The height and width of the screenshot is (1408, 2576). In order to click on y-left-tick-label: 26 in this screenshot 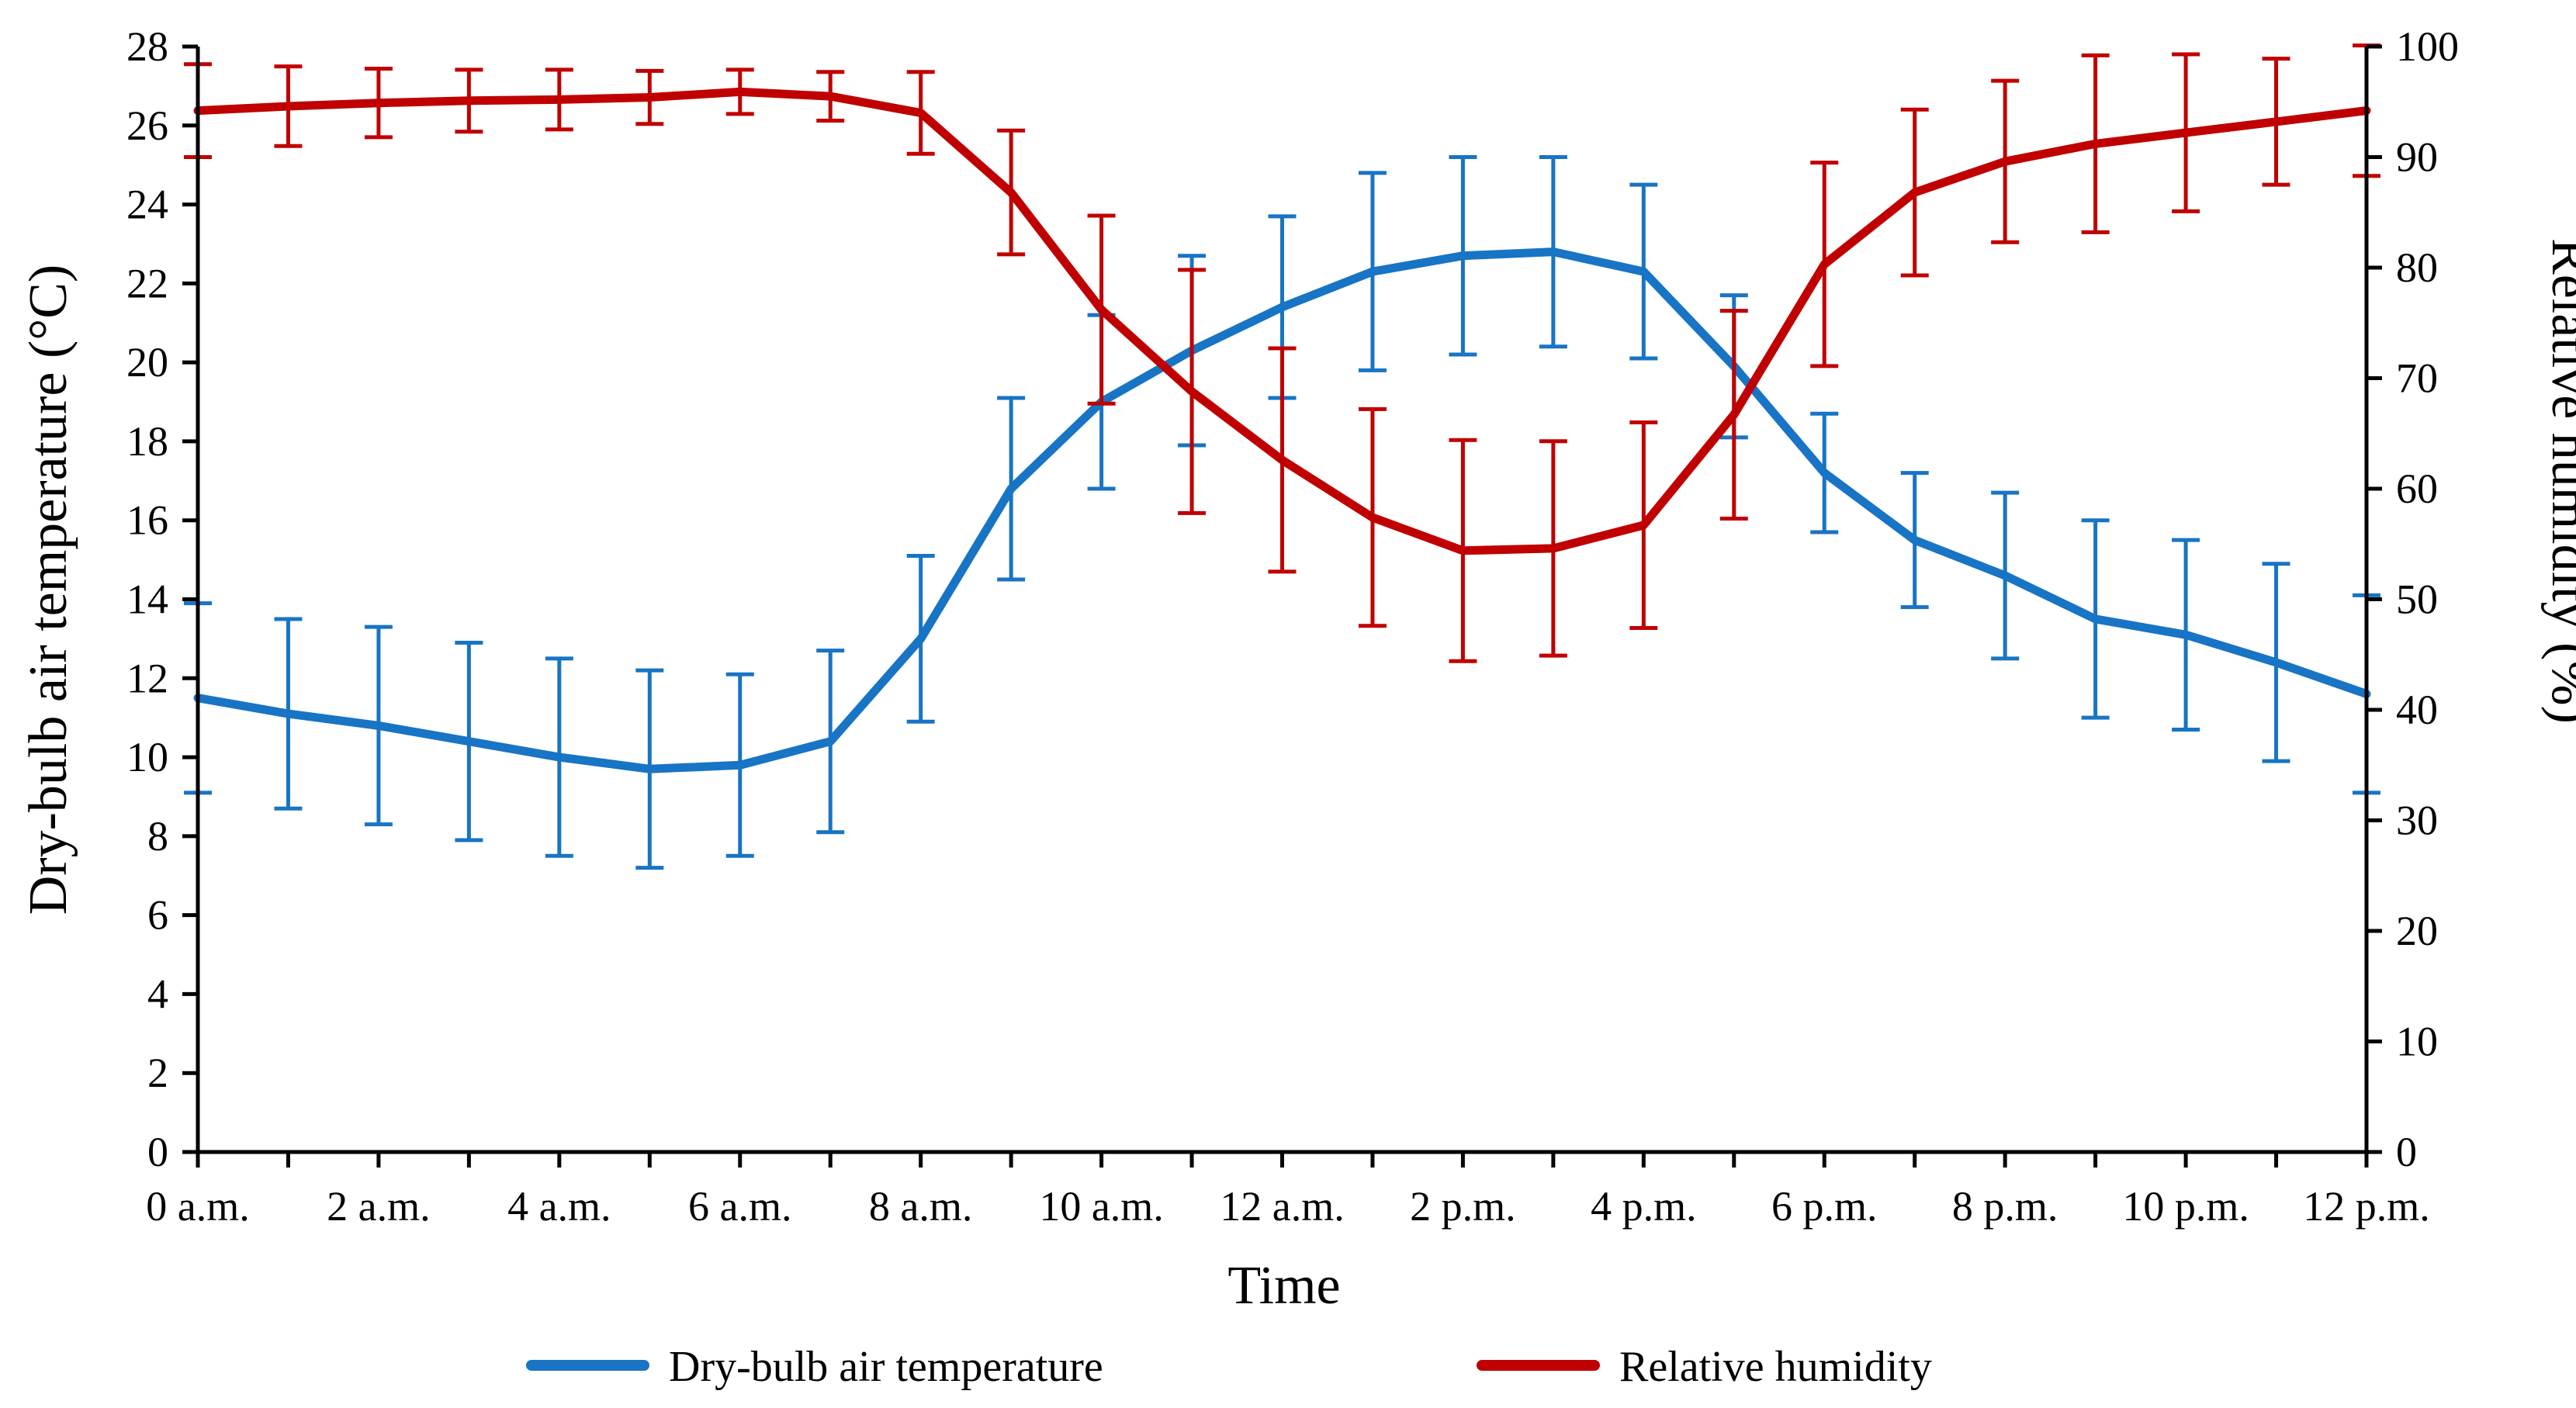, I will do `click(147, 125)`.